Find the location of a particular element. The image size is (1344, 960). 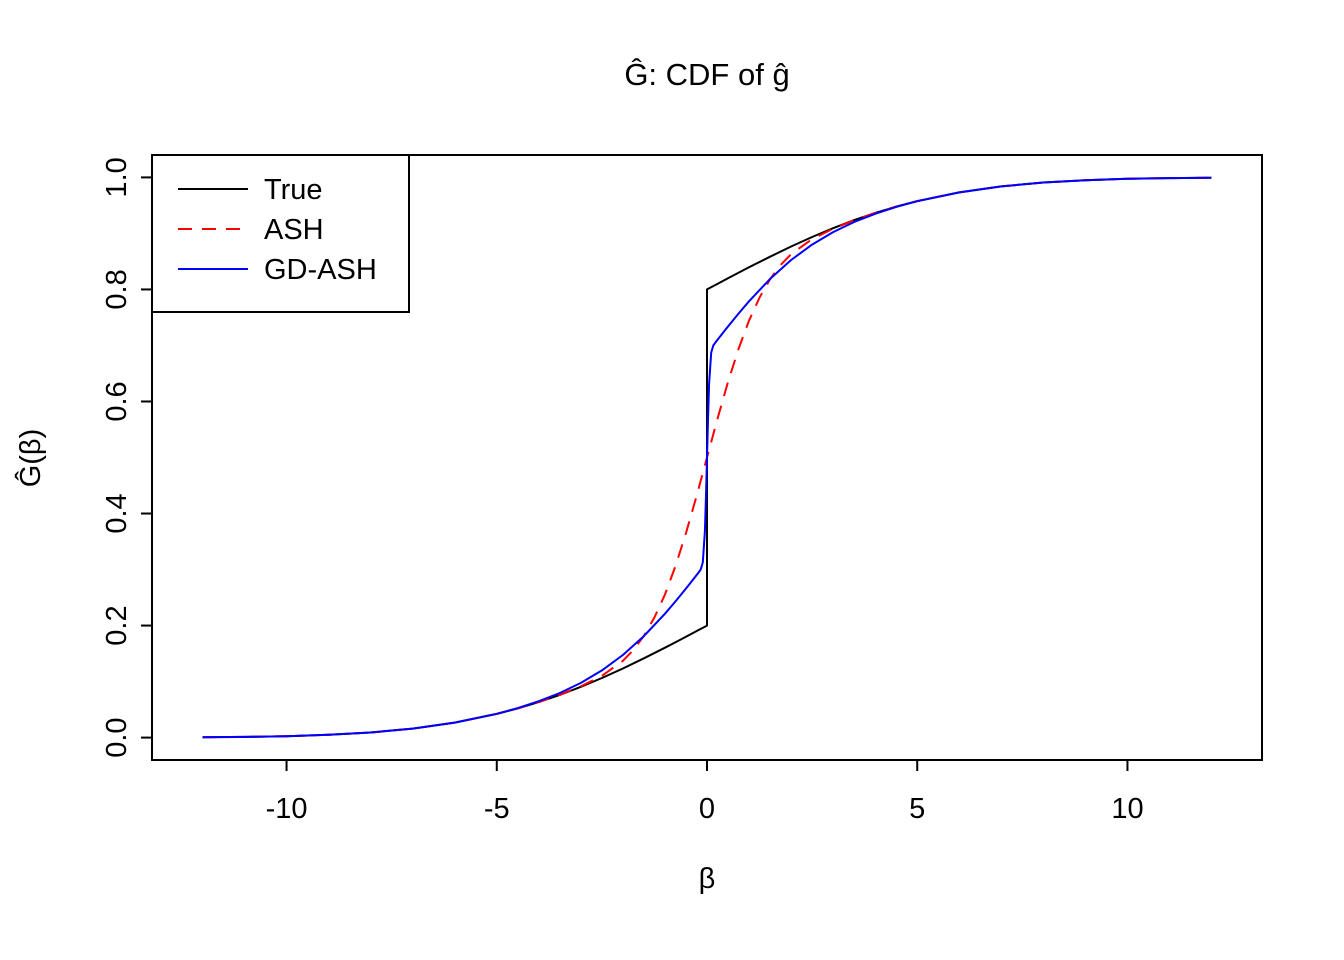

y-tick-label: 0.6 is located at coordinates (117, 401).